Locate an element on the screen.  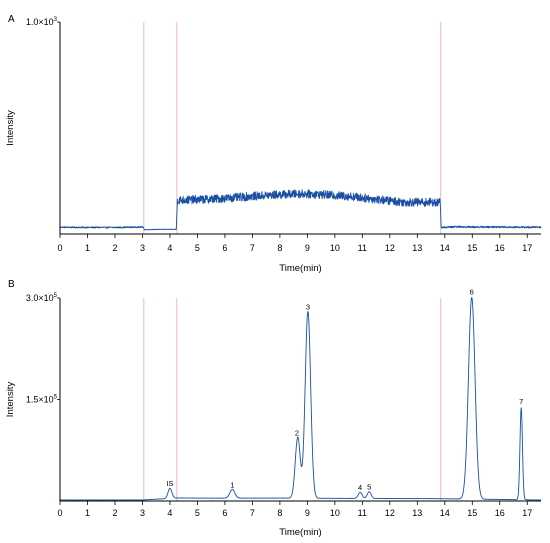
peak-label: 6 is located at coordinates (472, 292).